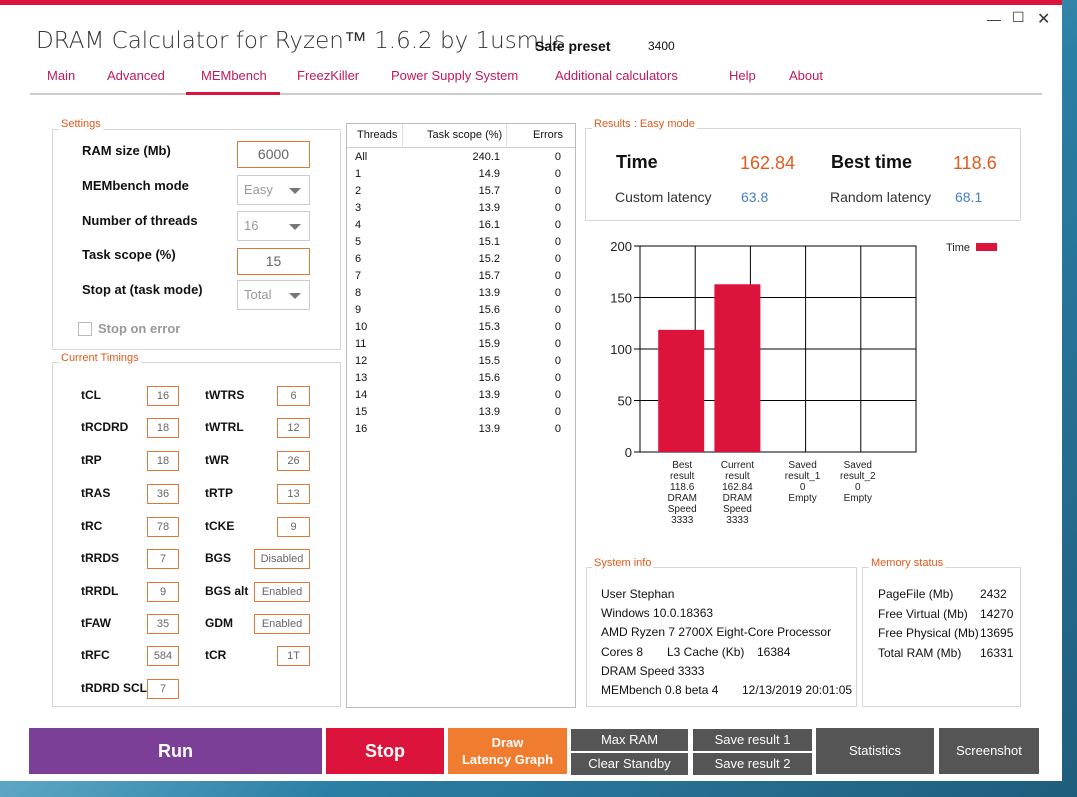 This screenshot has width=1077, height=797. What do you see at coordinates (91, 460) in the screenshot?
I see `timing-label-trp: tRP` at bounding box center [91, 460].